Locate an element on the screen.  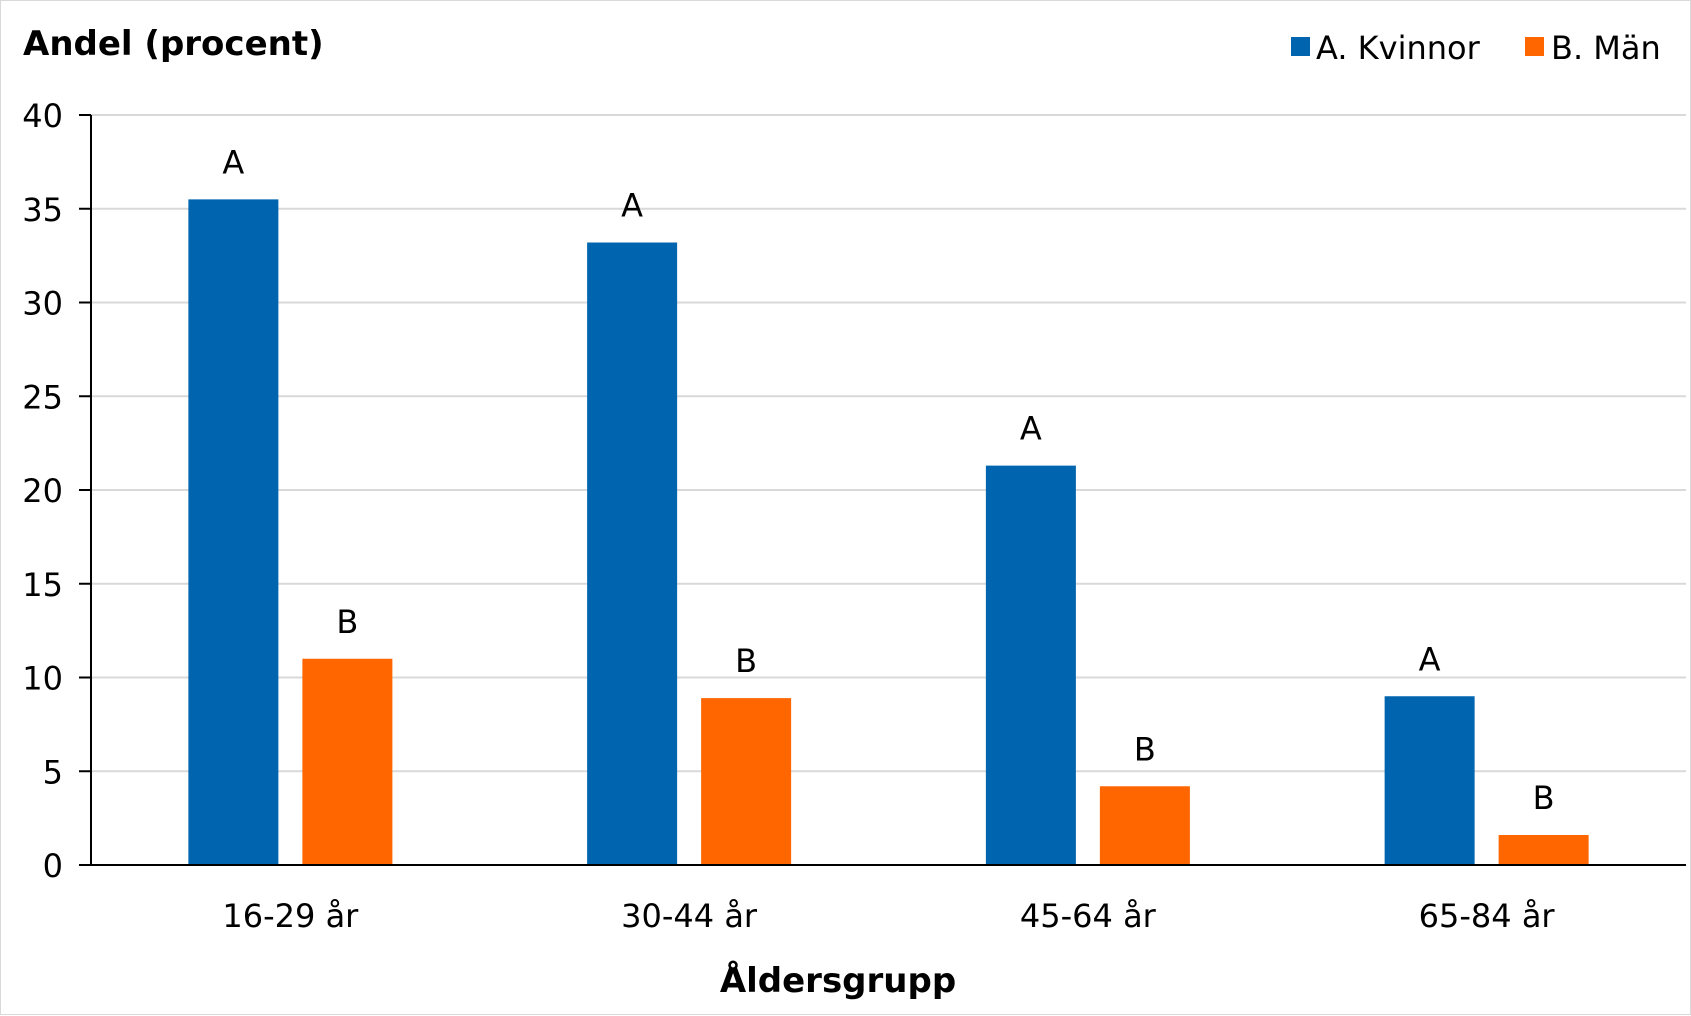
y-tick-label: 25 is located at coordinates (42, 397).